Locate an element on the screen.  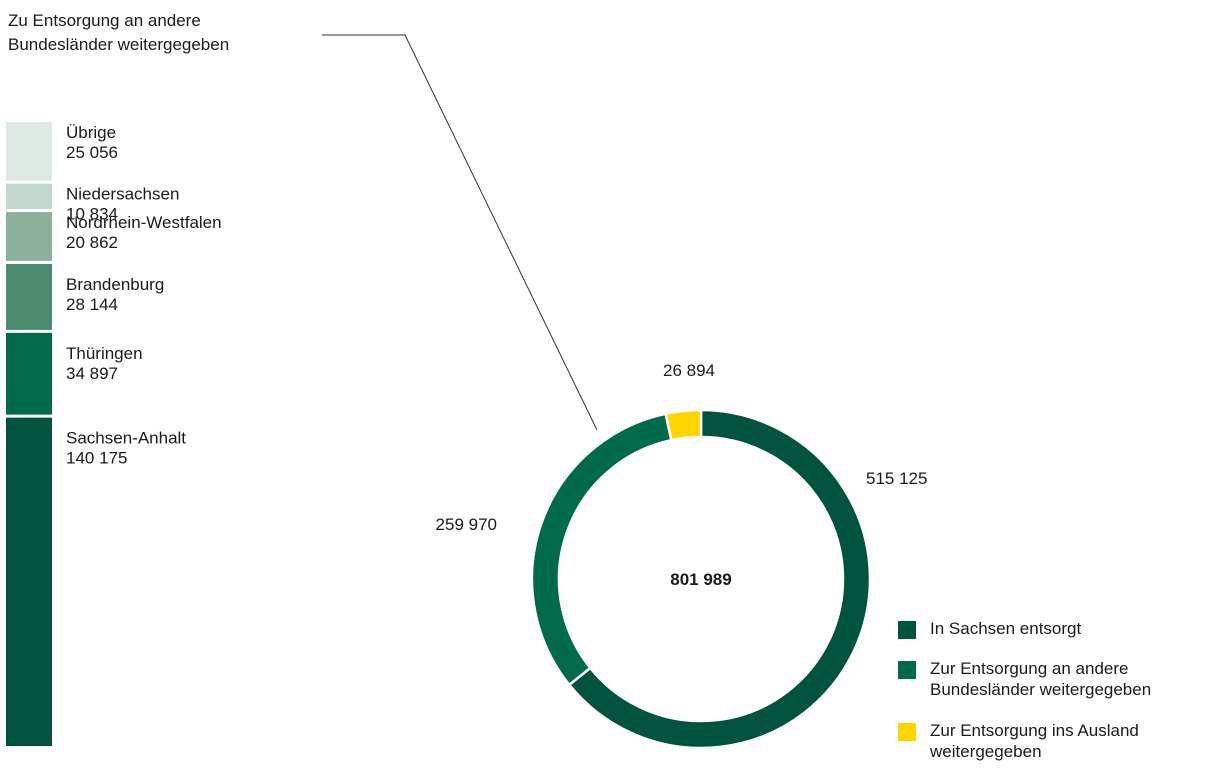
legend-label: Zur Entsorgung ins Ausland weitergegeben is located at coordinates (1034, 741).